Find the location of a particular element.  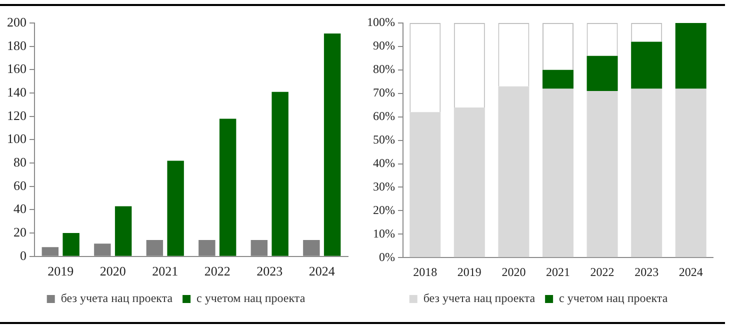

y-tick-label: 60 is located at coordinates (20, 185).